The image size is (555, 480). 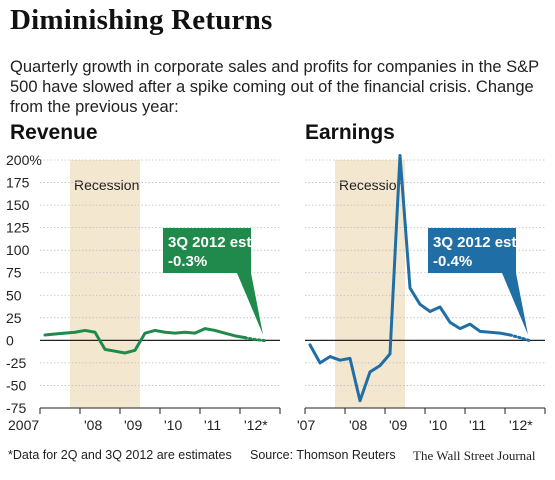 I want to click on revenue-callout-label: 3Q 2012 est.:, so click(x=214, y=242).